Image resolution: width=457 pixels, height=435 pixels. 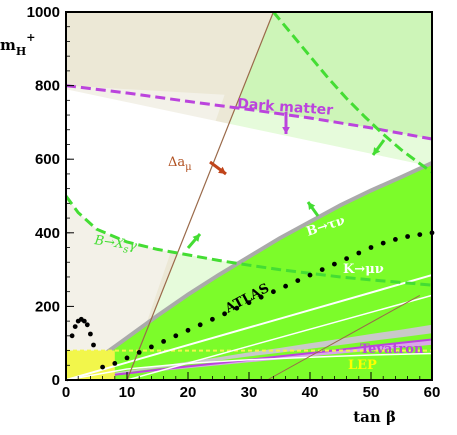 What do you see at coordinates (18, 44) in the screenshot?
I see `y-axis-label: mH+` at bounding box center [18, 44].